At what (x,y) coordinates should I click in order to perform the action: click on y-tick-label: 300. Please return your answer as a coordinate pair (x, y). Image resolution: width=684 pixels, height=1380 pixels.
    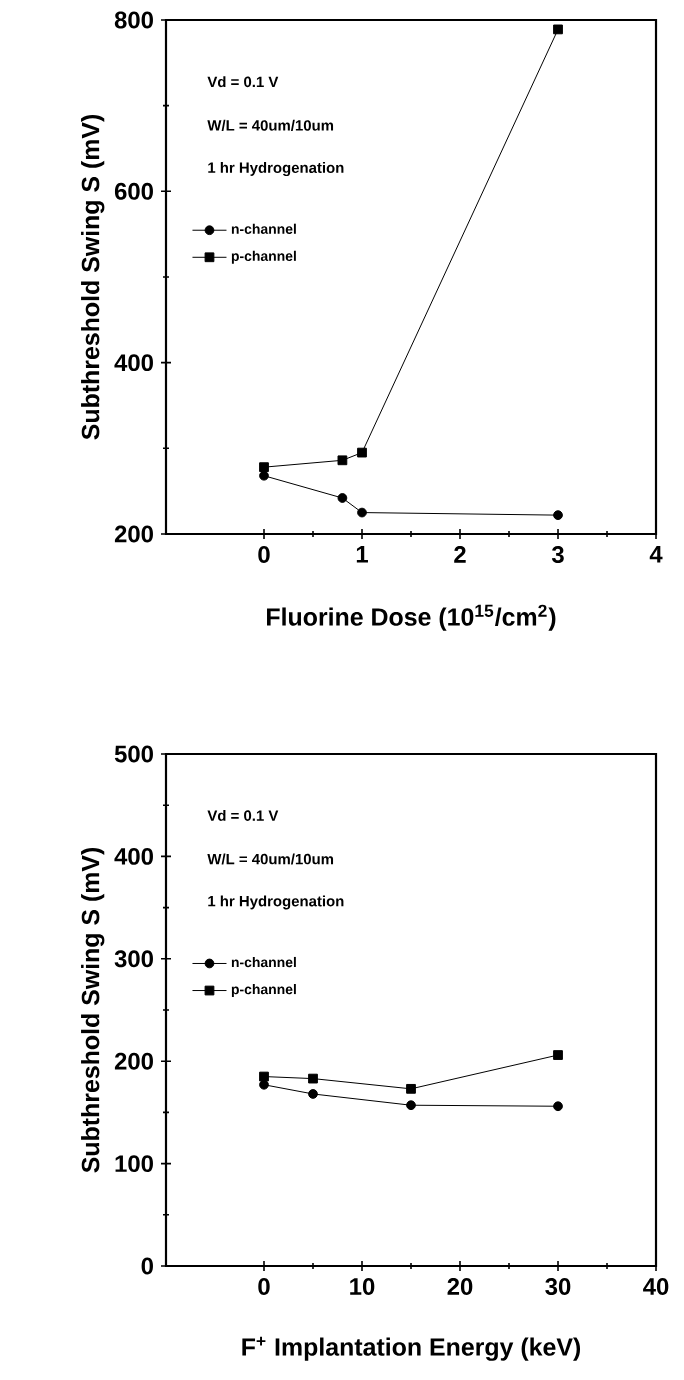
    Looking at the image, I should click on (133, 959).